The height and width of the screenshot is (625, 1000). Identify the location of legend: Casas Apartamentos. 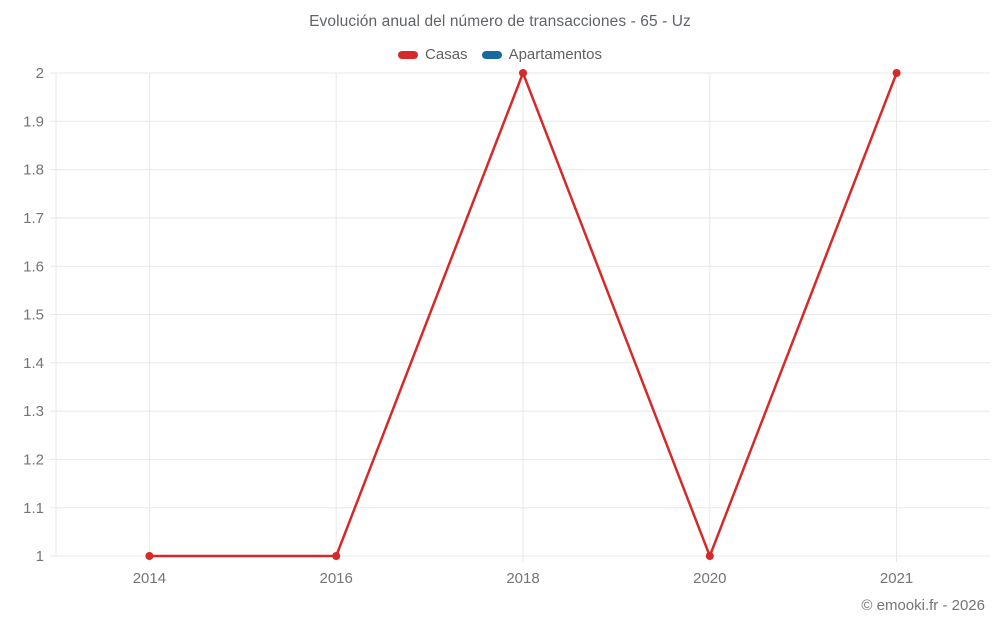
(500, 54).